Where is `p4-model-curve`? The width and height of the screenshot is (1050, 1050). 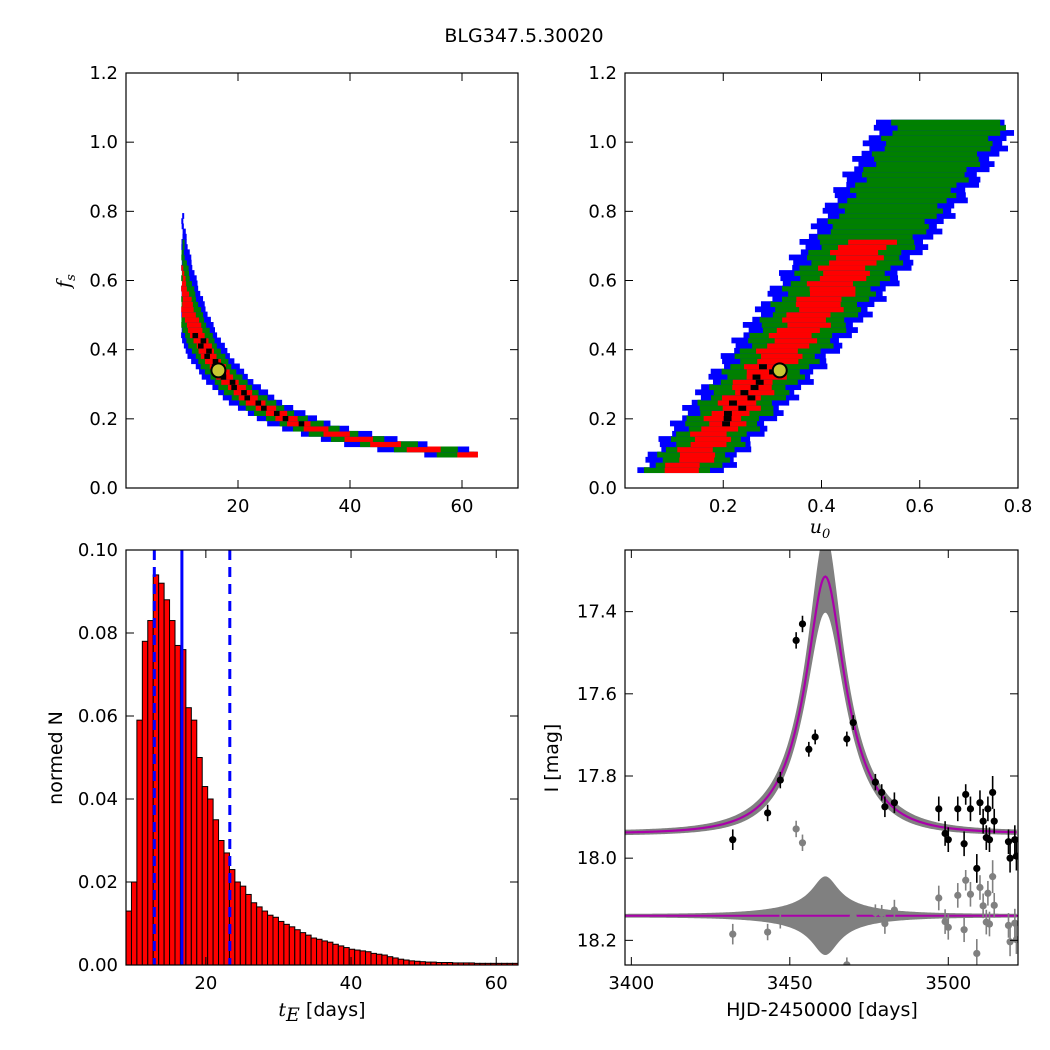
p4-model-curve is located at coordinates (821, 704).